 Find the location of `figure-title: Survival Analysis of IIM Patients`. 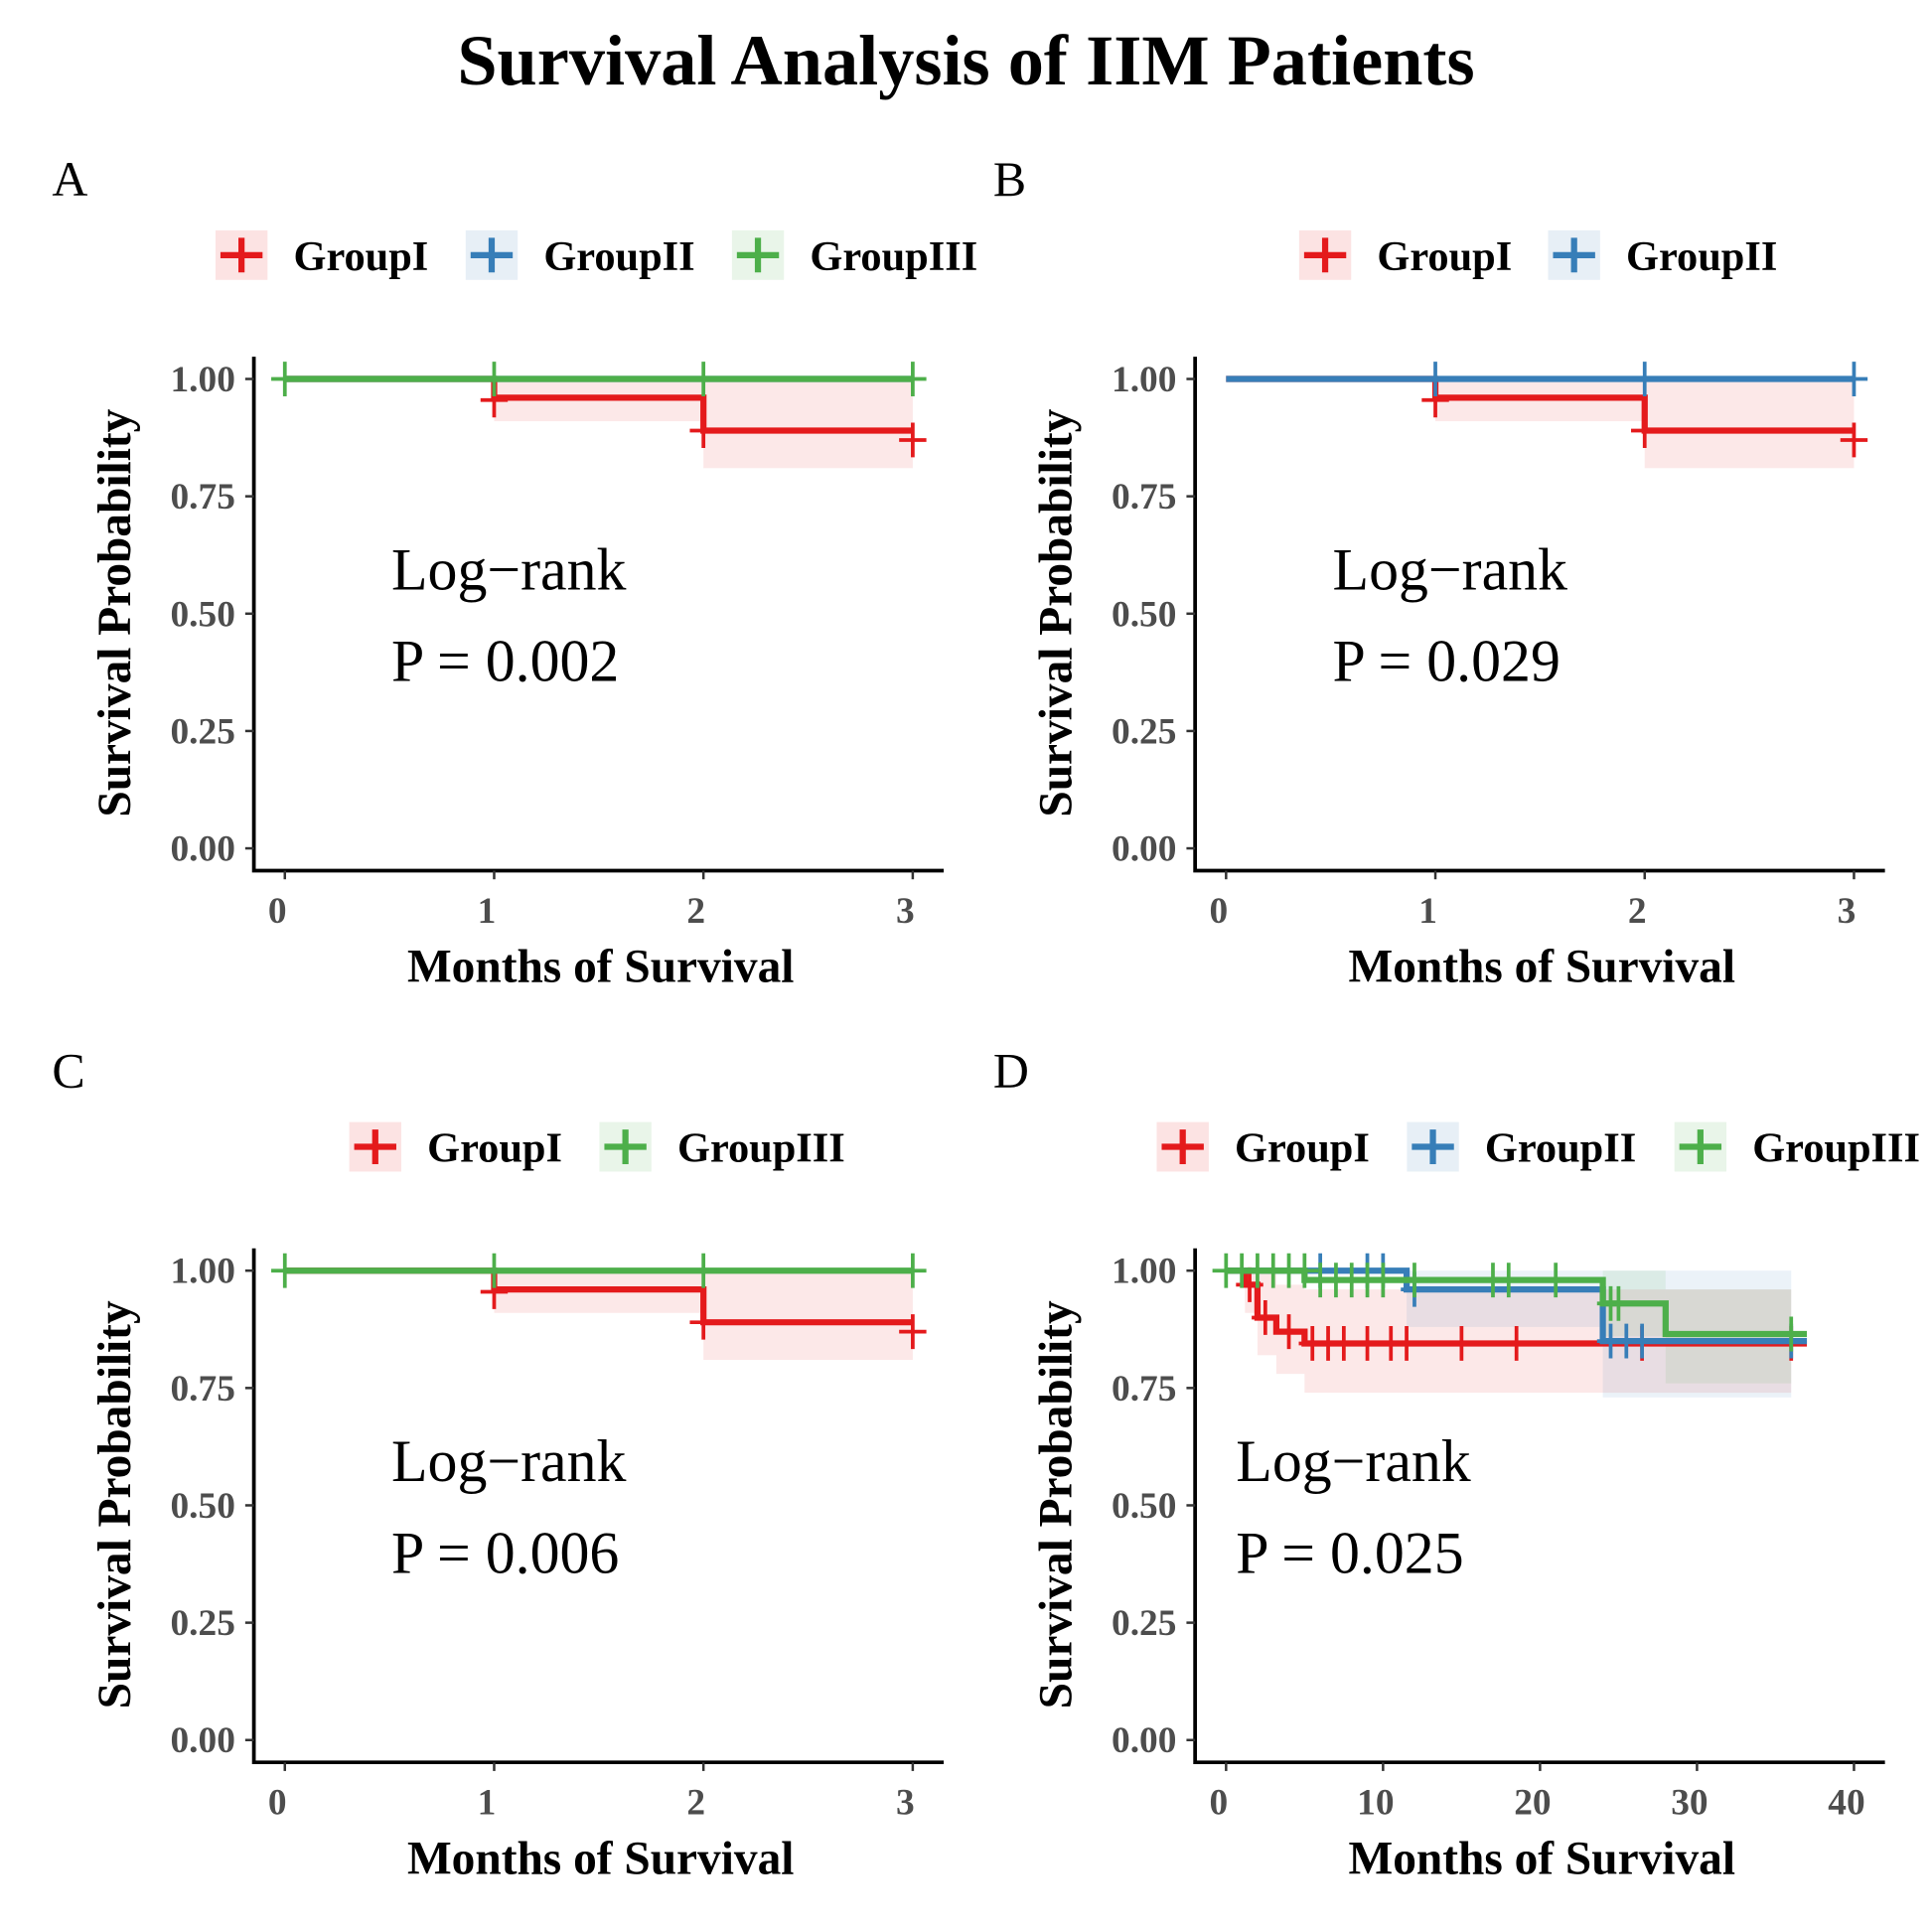

figure-title: Survival Analysis of IIM Patients is located at coordinates (965, 60).